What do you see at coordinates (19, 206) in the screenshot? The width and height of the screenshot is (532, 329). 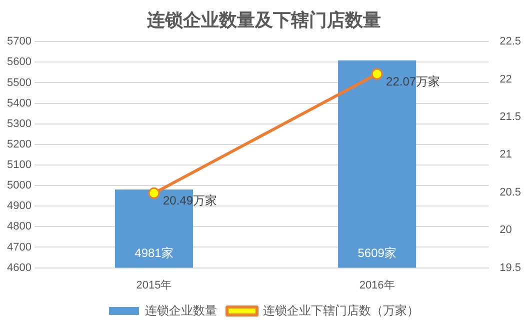 I see `y-tick-label: 4900` at bounding box center [19, 206].